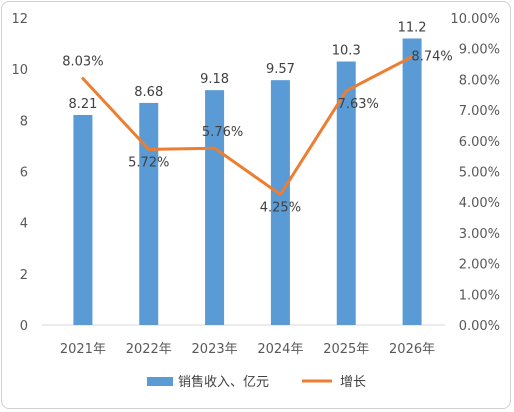  What do you see at coordinates (280, 349) in the screenshot?
I see `category-label: 2024年` at bounding box center [280, 349].